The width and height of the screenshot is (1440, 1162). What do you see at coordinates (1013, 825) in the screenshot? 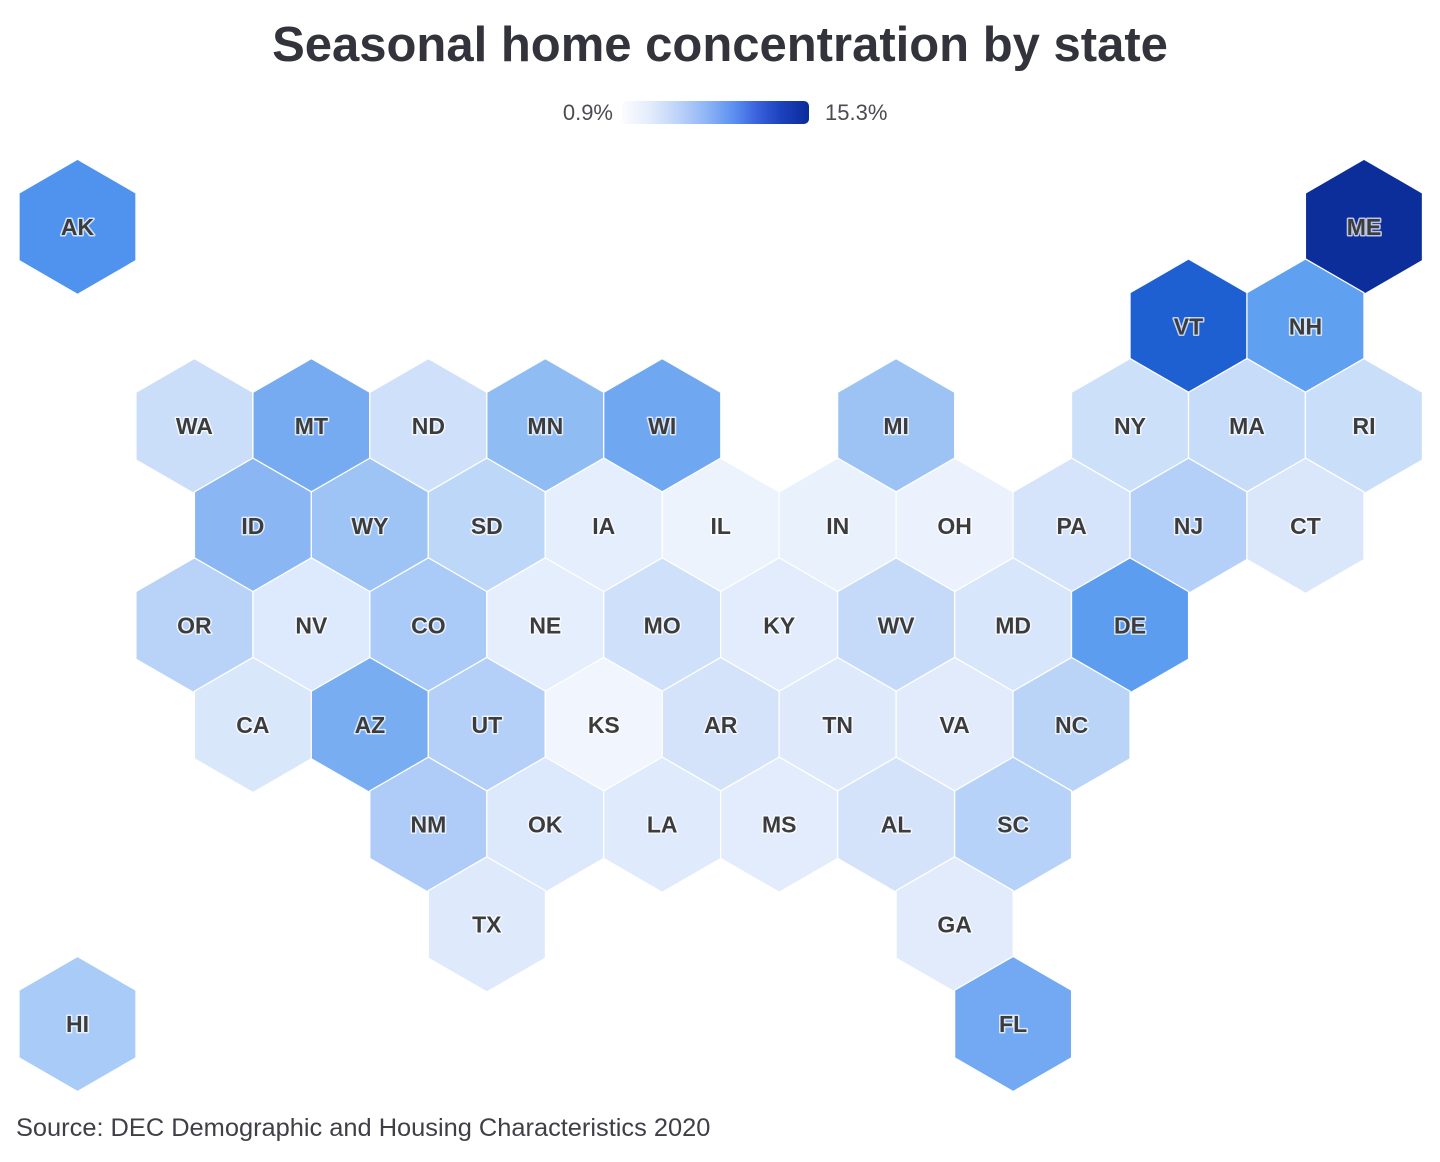
I see `svg-text: SC` at bounding box center [1013, 825].